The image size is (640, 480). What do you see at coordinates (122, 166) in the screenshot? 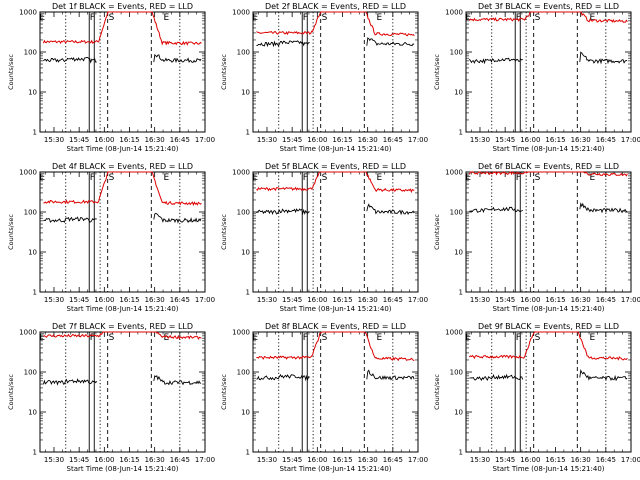
I see `panel-title: Det 4f BLACK = Events, RED = LLD` at bounding box center [122, 166].